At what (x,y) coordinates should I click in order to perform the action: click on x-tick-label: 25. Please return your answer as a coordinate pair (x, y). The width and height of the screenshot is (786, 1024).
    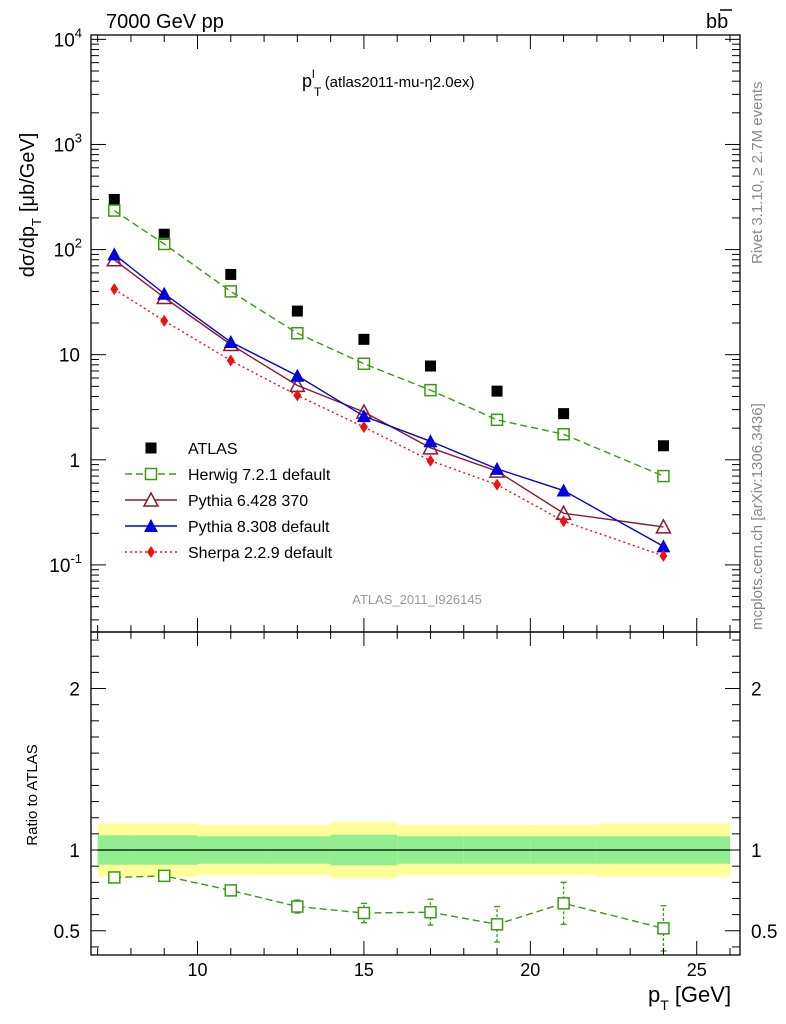
    Looking at the image, I should click on (697, 970).